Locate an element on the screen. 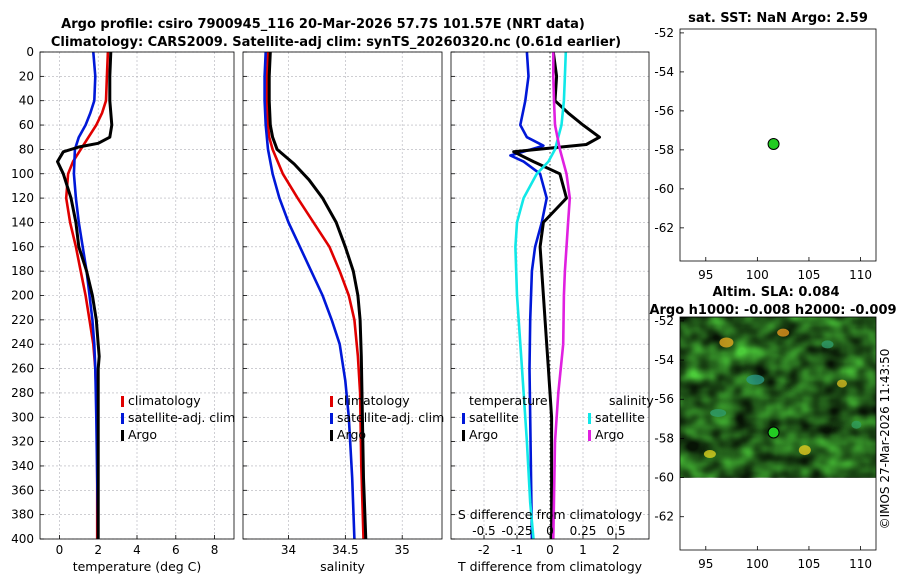 The height and width of the screenshot is (580, 900). x-tick-label: -2 is located at coordinates (484, 550).